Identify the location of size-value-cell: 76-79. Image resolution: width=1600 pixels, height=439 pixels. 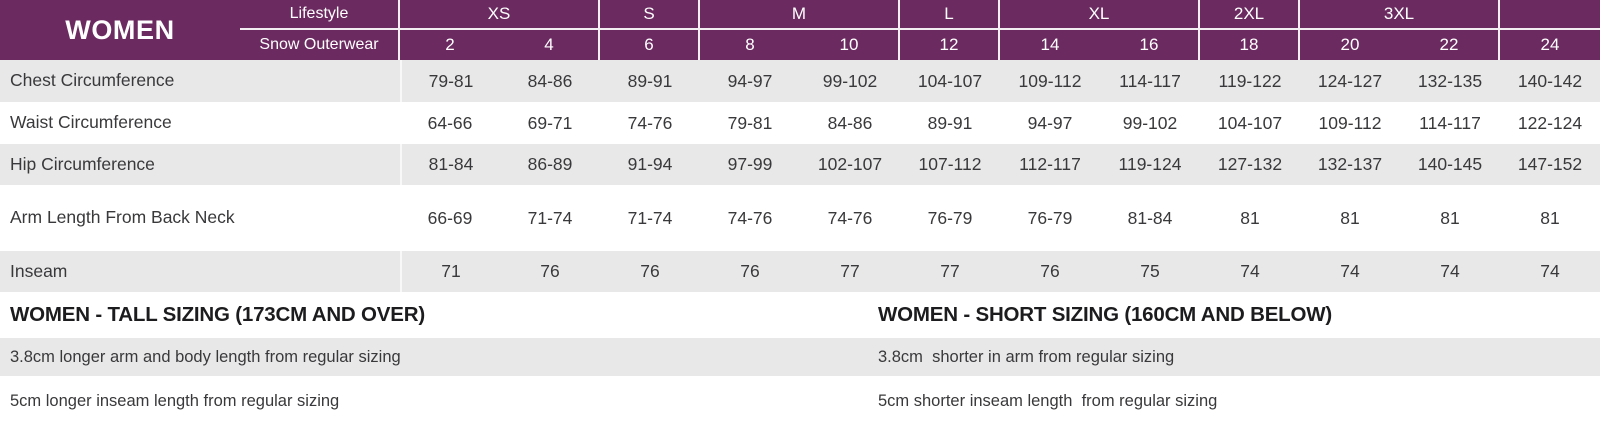
(1050, 217).